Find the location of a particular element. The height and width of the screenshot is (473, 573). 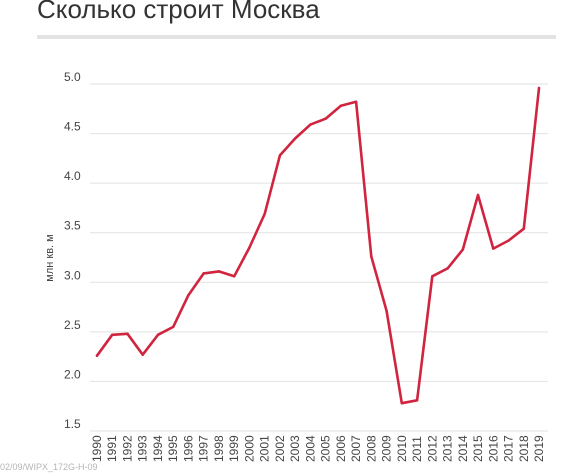

y-tick-label: 4.0 is located at coordinates (72, 176).